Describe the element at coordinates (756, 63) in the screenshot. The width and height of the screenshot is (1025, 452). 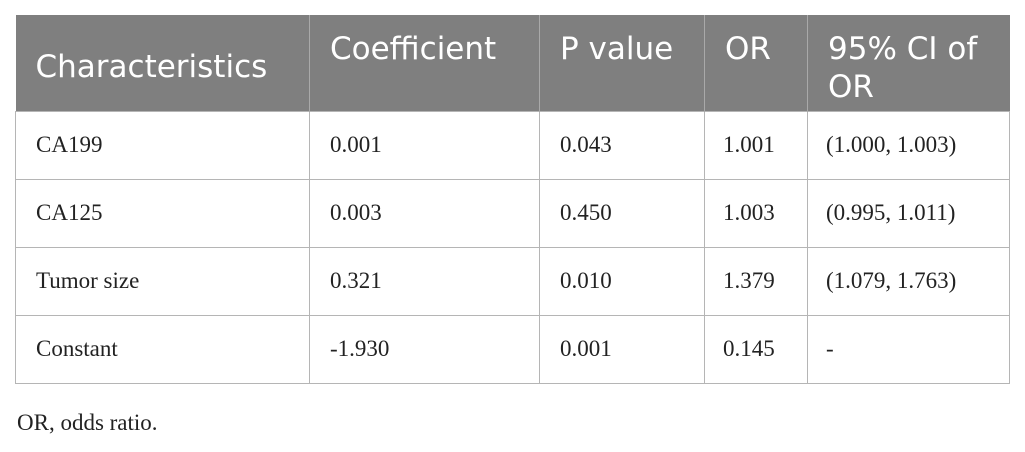
I see `header-or: OR` at that location.